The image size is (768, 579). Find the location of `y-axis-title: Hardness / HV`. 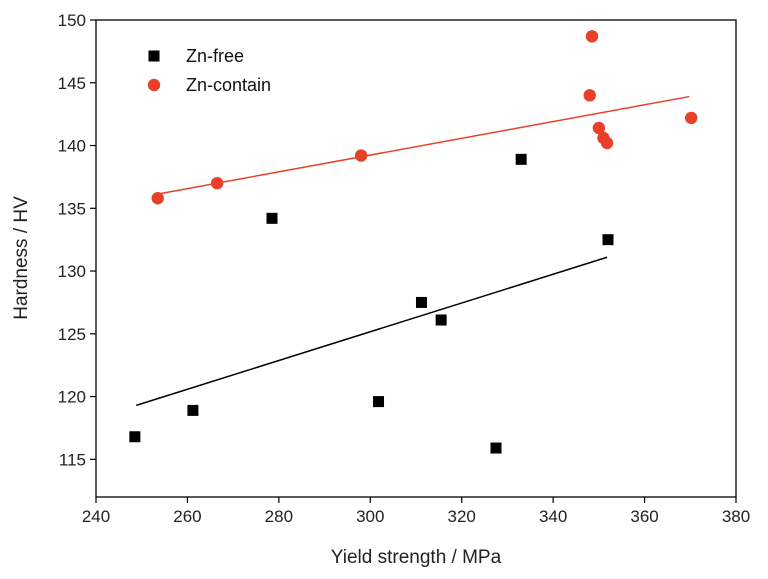

y-axis-title: Hardness / HV is located at coordinates (21, 258).